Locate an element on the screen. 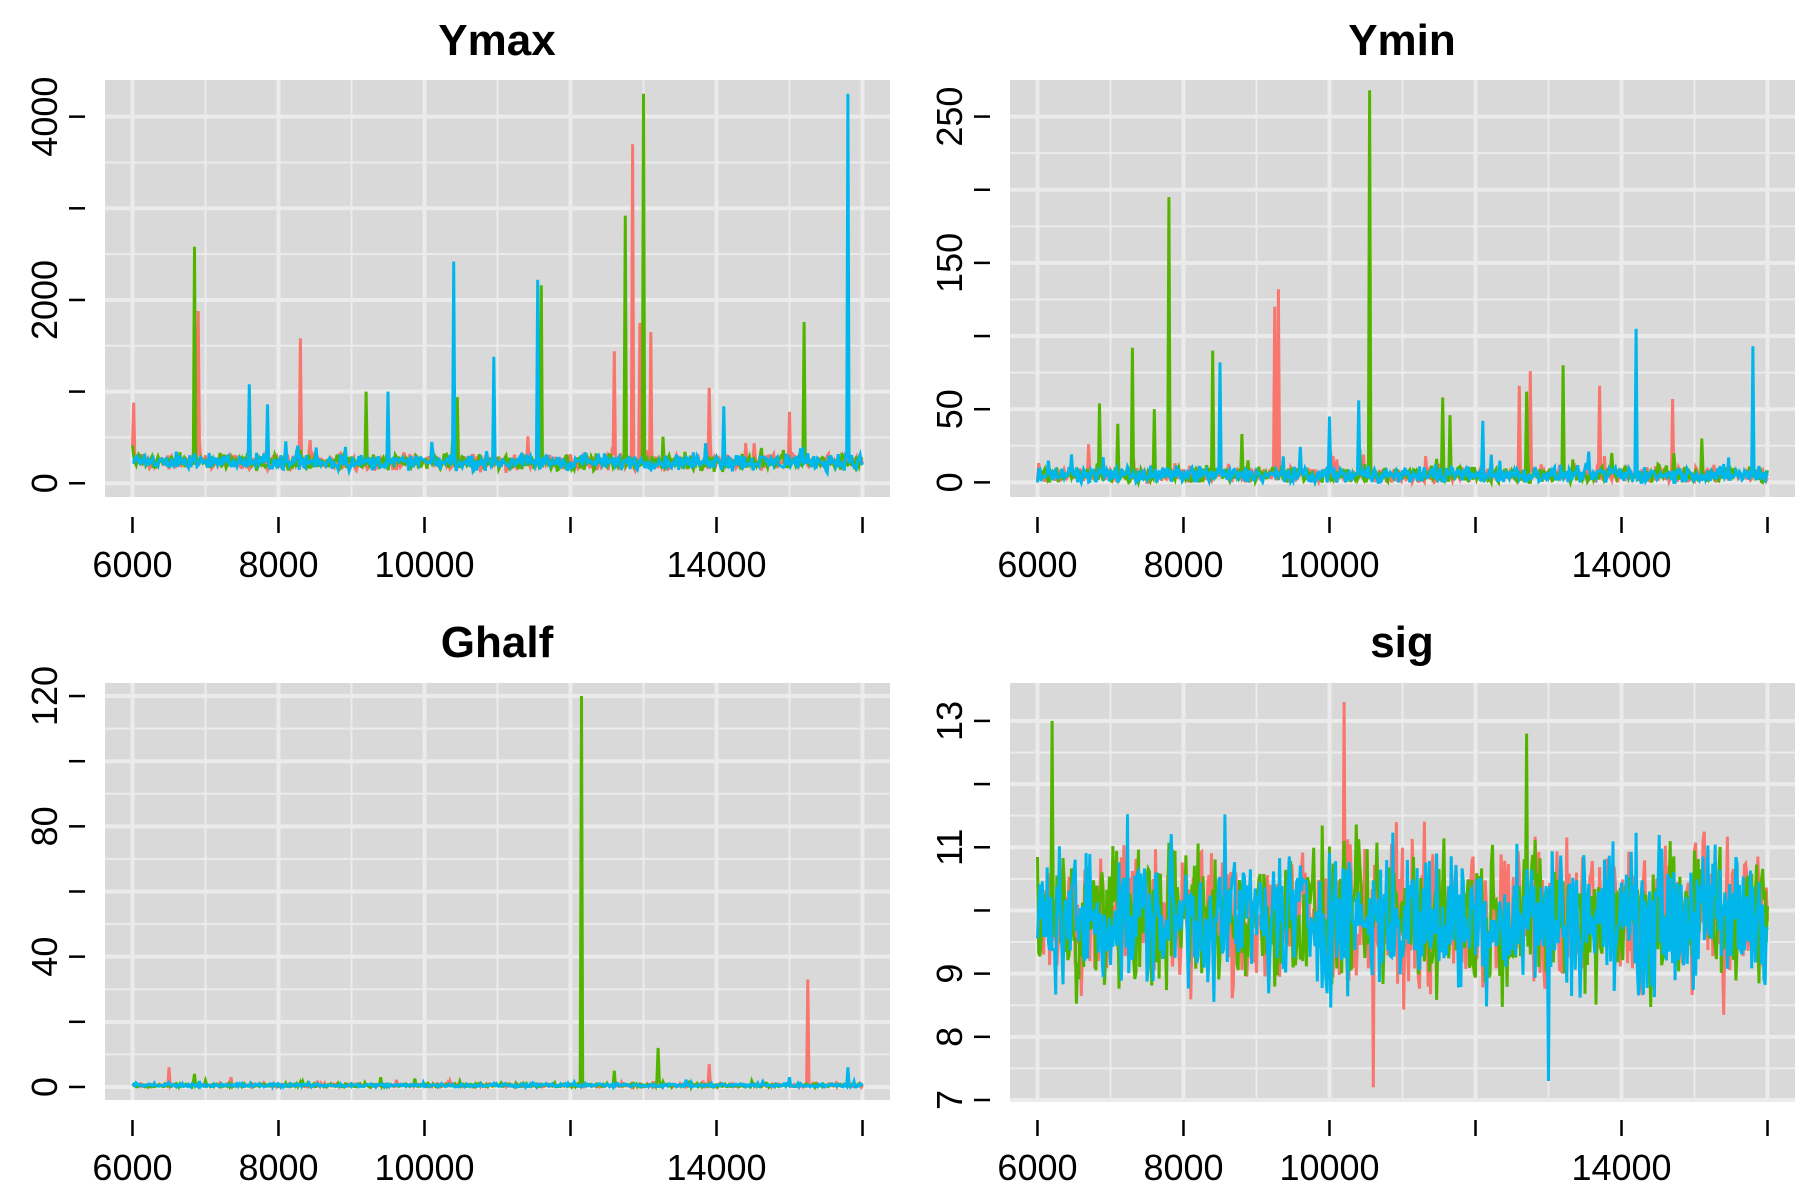 Image resolution: width=1800 pixels, height=1200 pixels. series-2-line is located at coordinates (1402, 864).